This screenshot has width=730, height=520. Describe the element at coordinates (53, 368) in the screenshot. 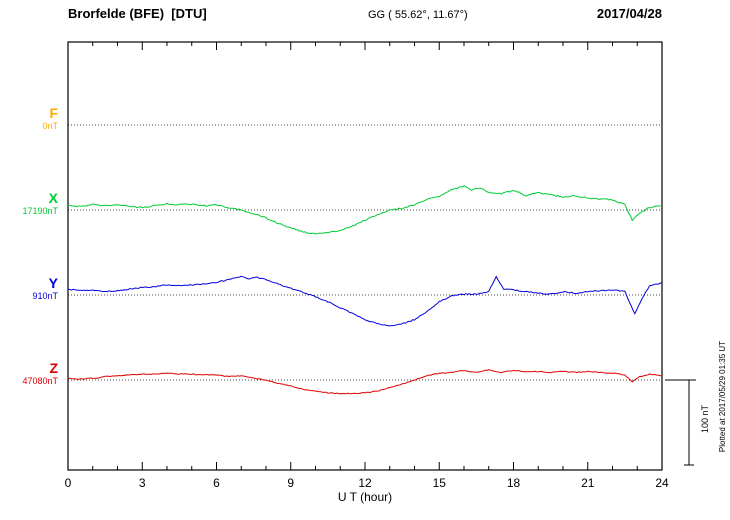

I see `component-letter-z: Z` at that location.